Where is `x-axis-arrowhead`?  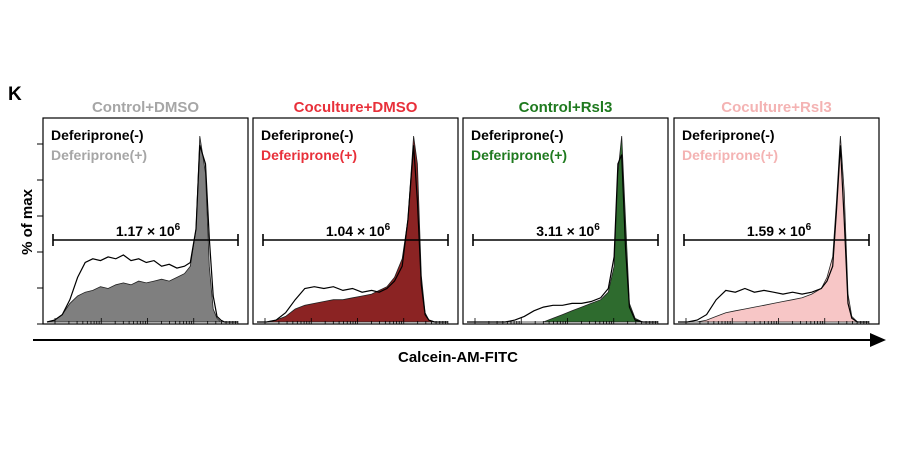
x-axis-arrowhead is located at coordinates (878, 340).